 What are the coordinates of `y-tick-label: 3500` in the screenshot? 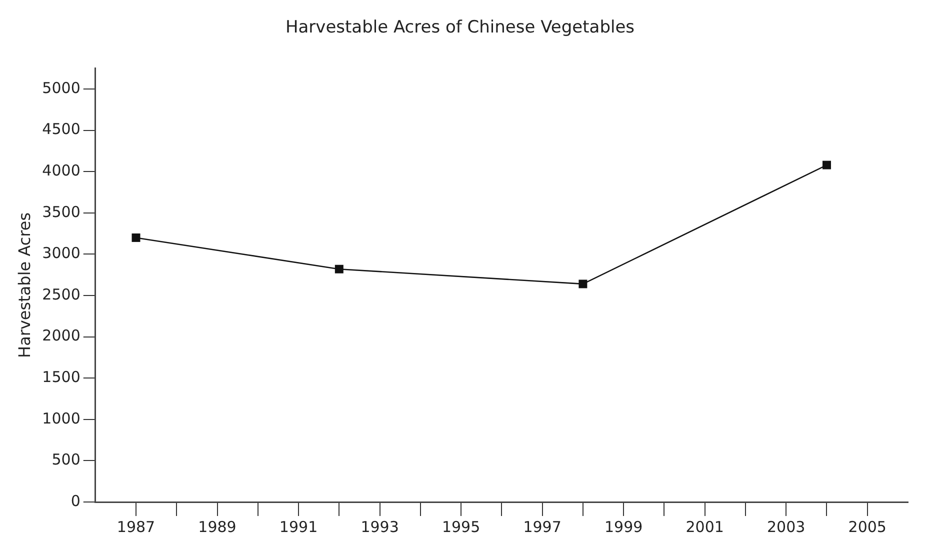 It's located at (61, 211).